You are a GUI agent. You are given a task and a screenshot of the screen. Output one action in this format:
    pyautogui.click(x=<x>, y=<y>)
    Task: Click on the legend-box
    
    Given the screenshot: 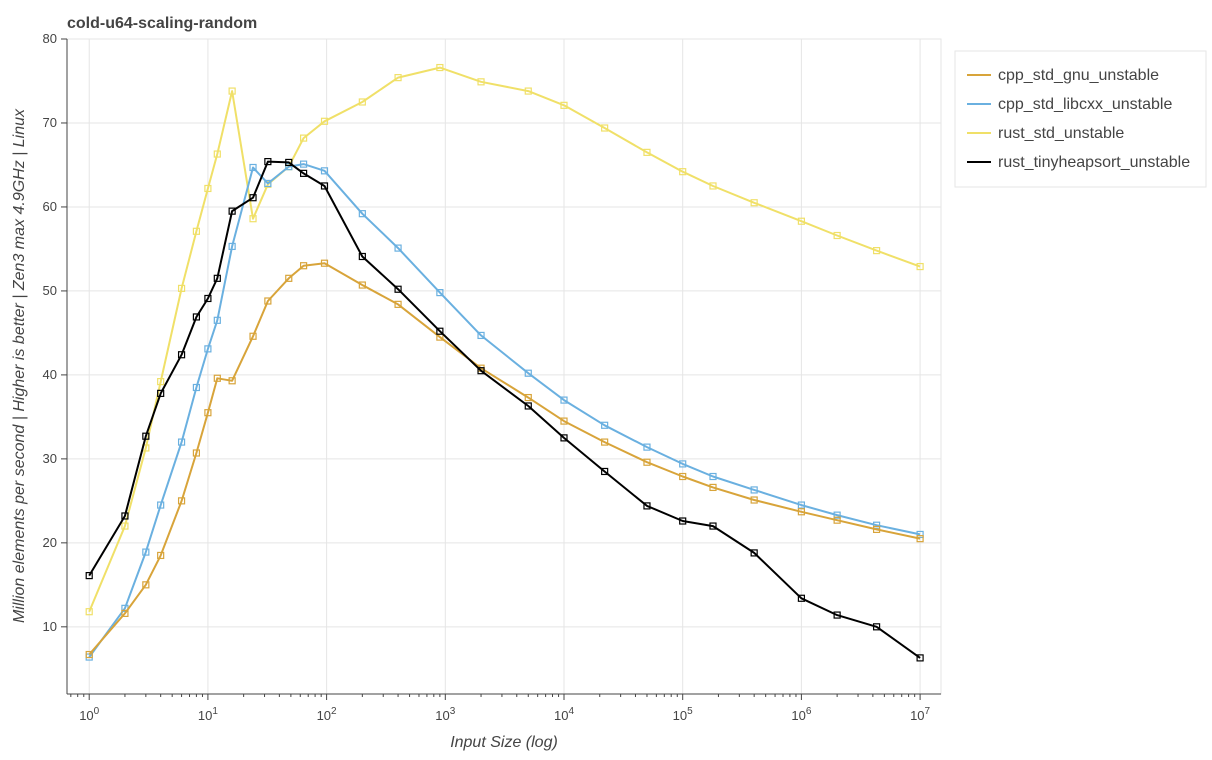 What is the action you would take?
    pyautogui.click(x=1080, y=119)
    